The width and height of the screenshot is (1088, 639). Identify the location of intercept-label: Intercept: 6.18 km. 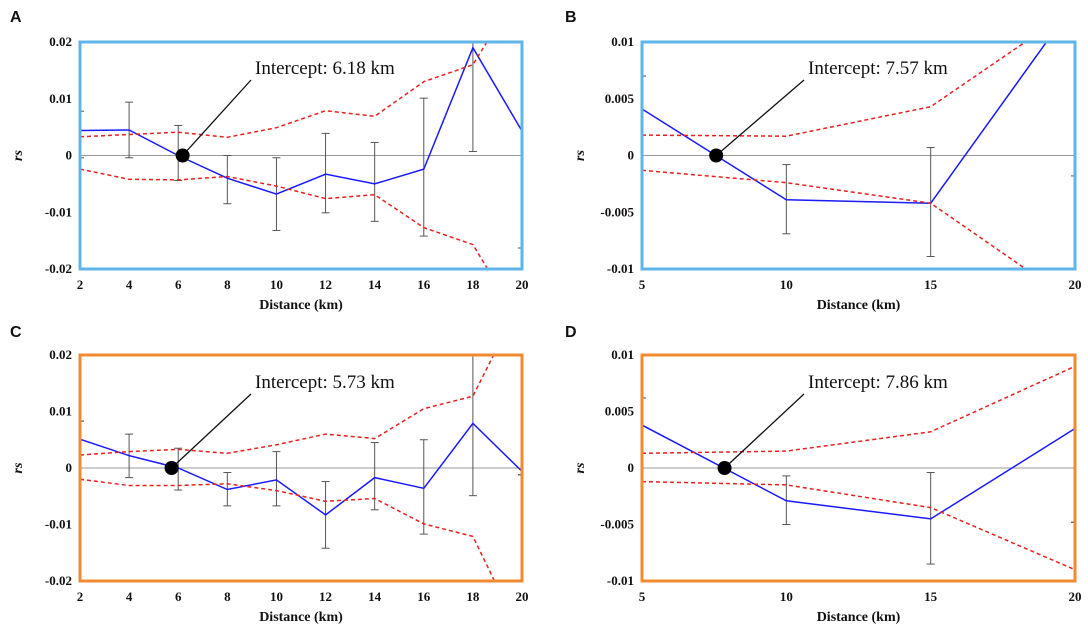
(325, 68).